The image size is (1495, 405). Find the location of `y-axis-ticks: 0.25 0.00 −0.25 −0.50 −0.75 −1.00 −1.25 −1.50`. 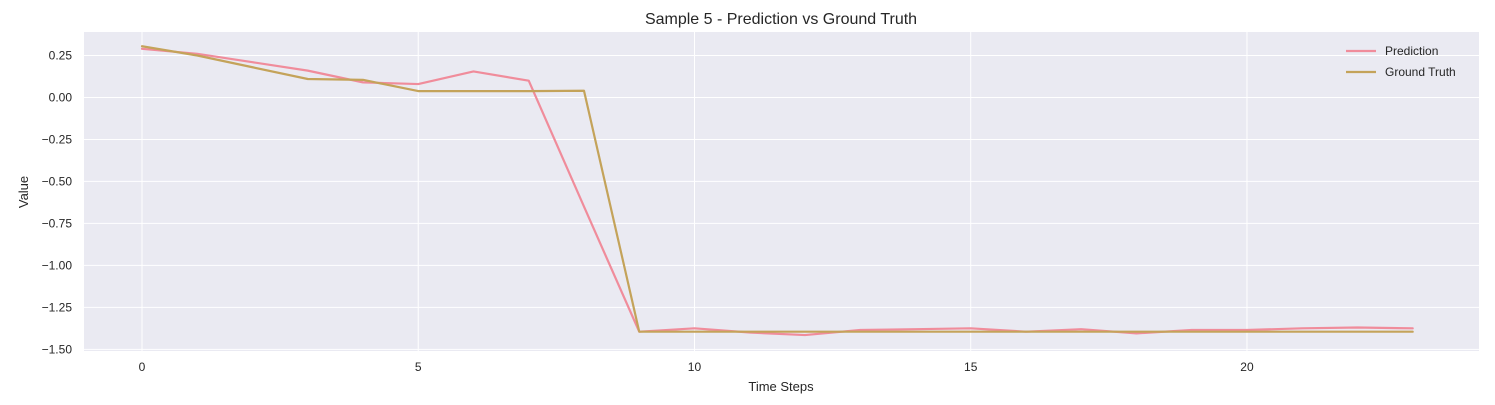

y-axis-ticks: 0.25 0.00 −0.25 −0.50 −0.75 −1.00 −1.25 −1.50 is located at coordinates (57, 203).